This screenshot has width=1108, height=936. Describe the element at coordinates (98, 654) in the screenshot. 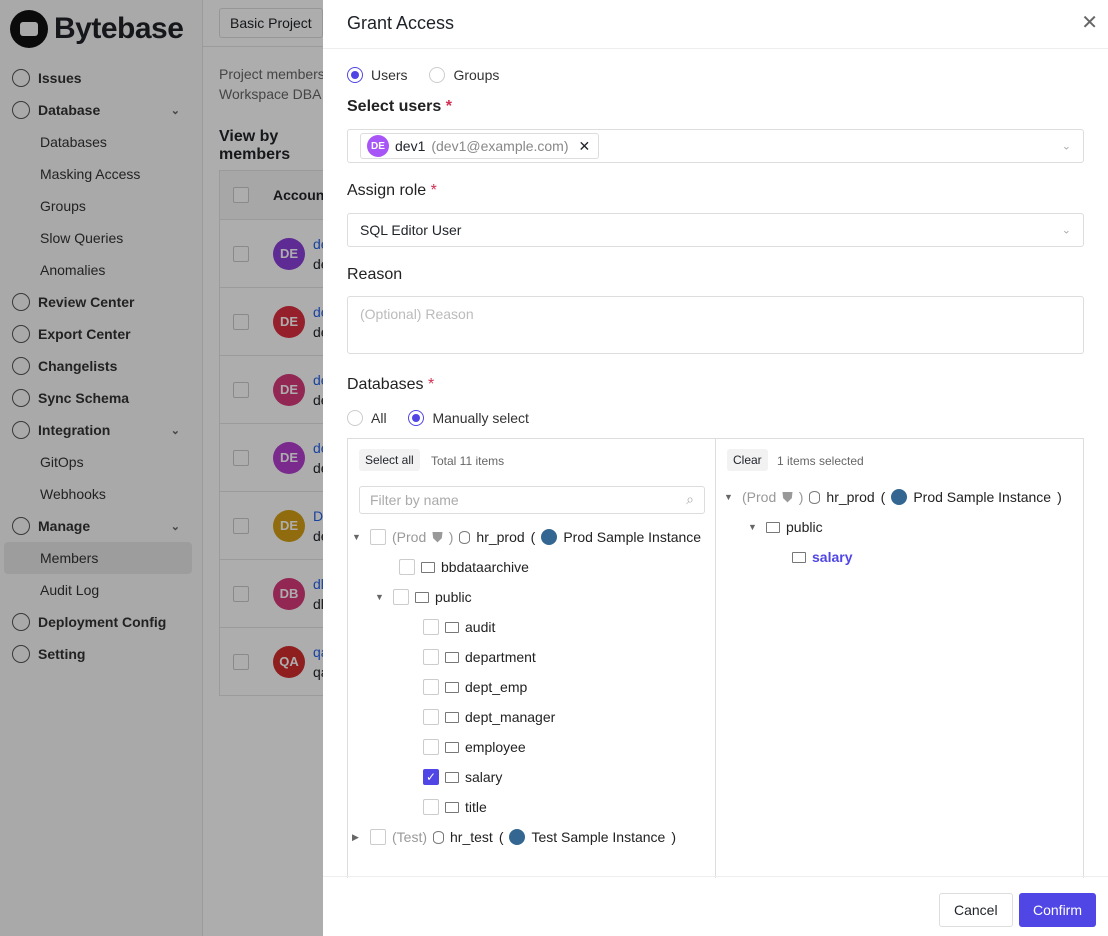

I see `sidebar-item-setting: Setting` at that location.